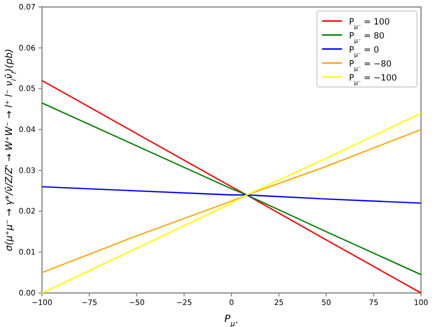  Describe the element at coordinates (366, 38) in the screenshot. I see `legend-label: P$_{μ⁻}$ = 80` at that location.